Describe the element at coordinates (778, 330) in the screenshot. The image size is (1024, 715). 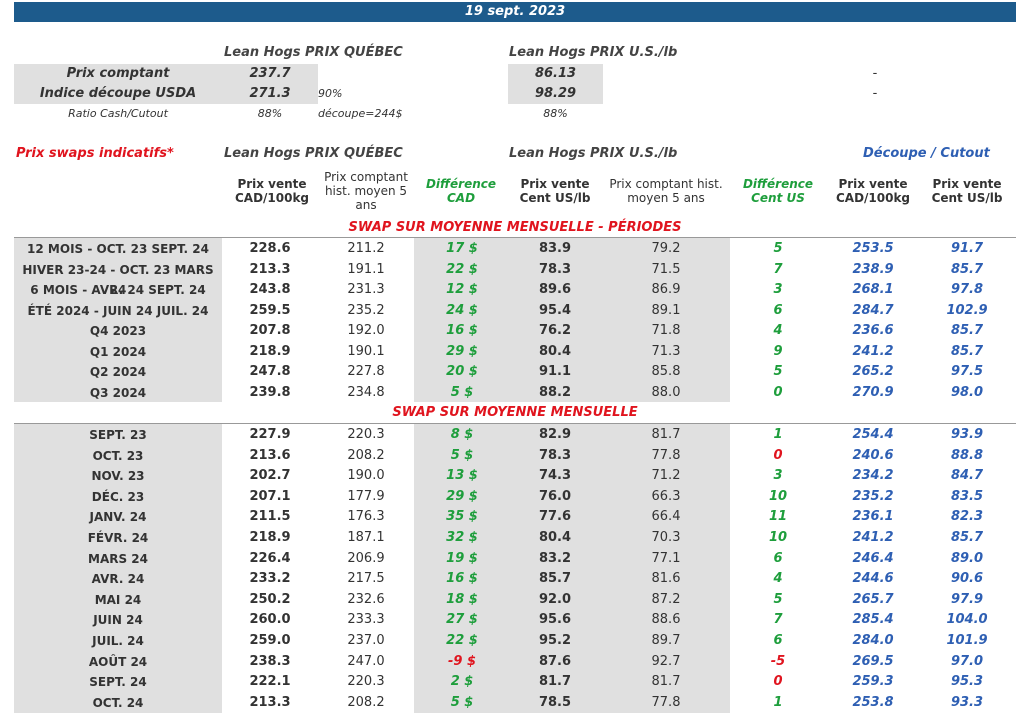
I see `row-us-diff: 4` at that location.